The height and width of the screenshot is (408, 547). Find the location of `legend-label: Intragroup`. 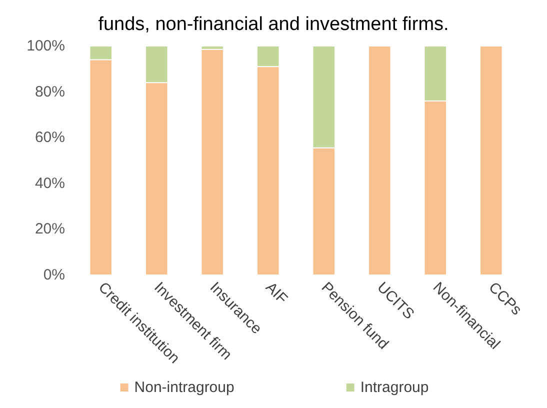

legend-label: Intragroup is located at coordinates (394, 387).